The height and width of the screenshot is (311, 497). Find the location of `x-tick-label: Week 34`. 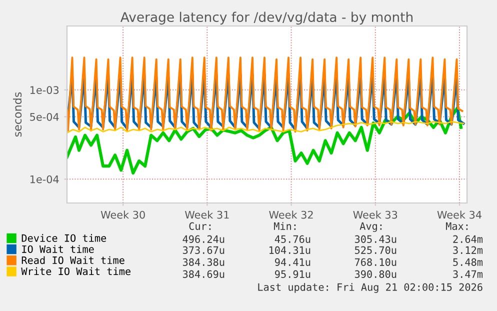

x-tick-label: Week 34 is located at coordinates (459, 214).